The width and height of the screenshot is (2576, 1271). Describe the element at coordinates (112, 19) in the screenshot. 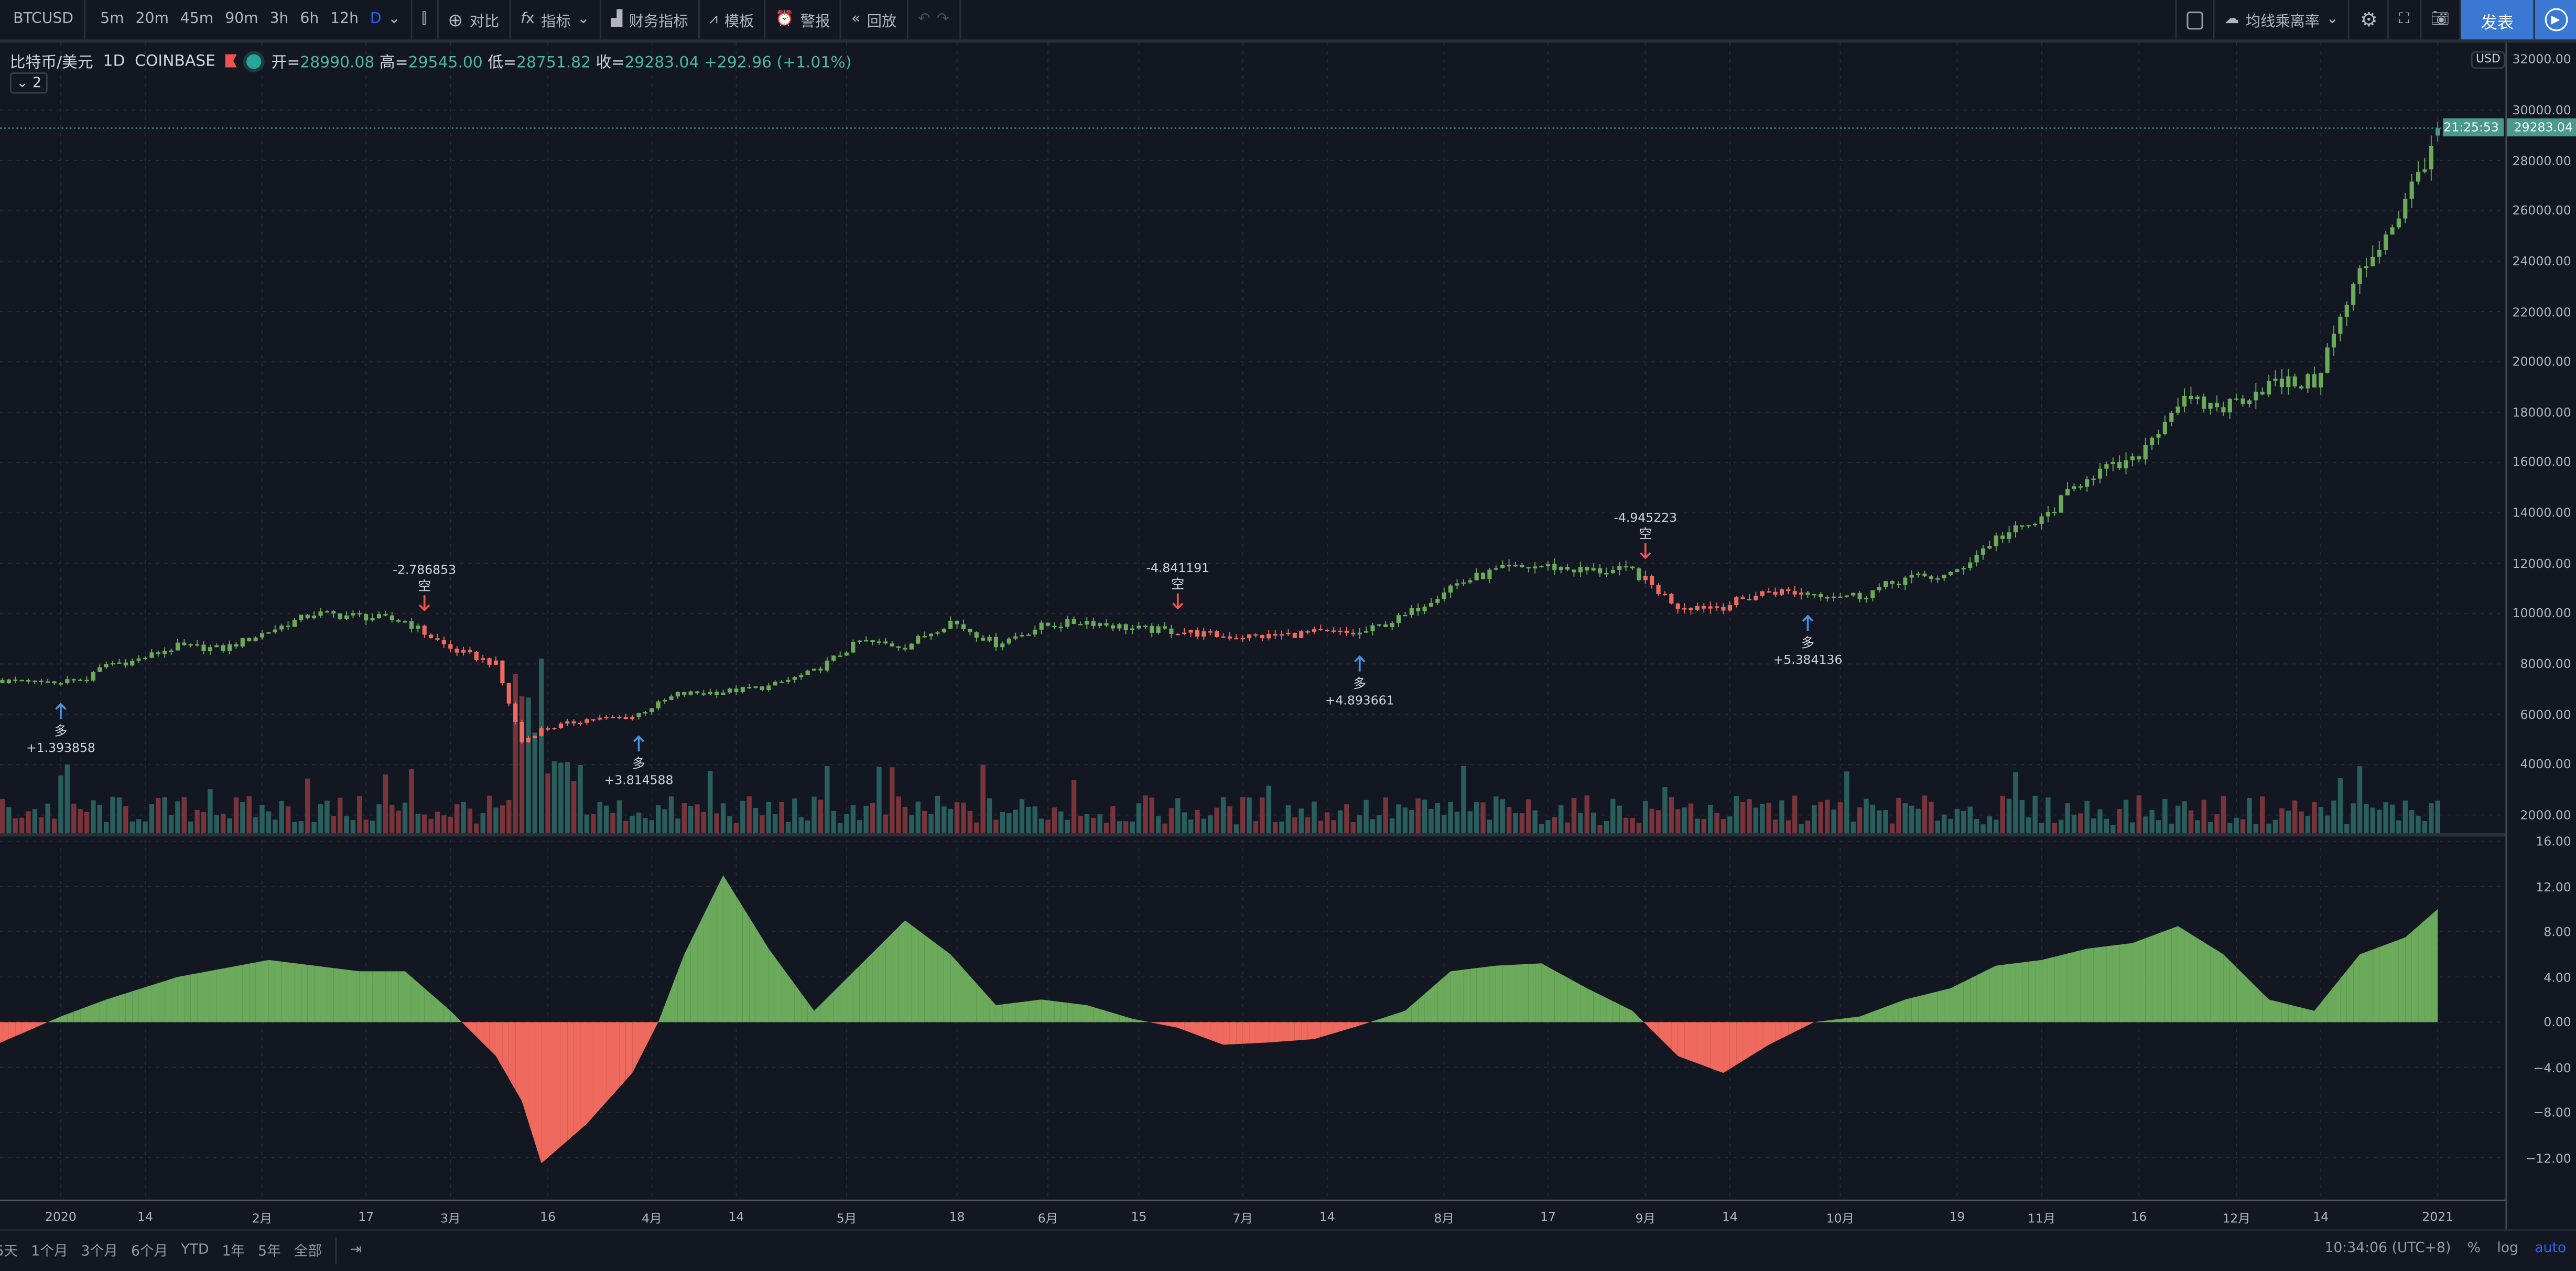

I see `interval-5m: 5m` at that location.